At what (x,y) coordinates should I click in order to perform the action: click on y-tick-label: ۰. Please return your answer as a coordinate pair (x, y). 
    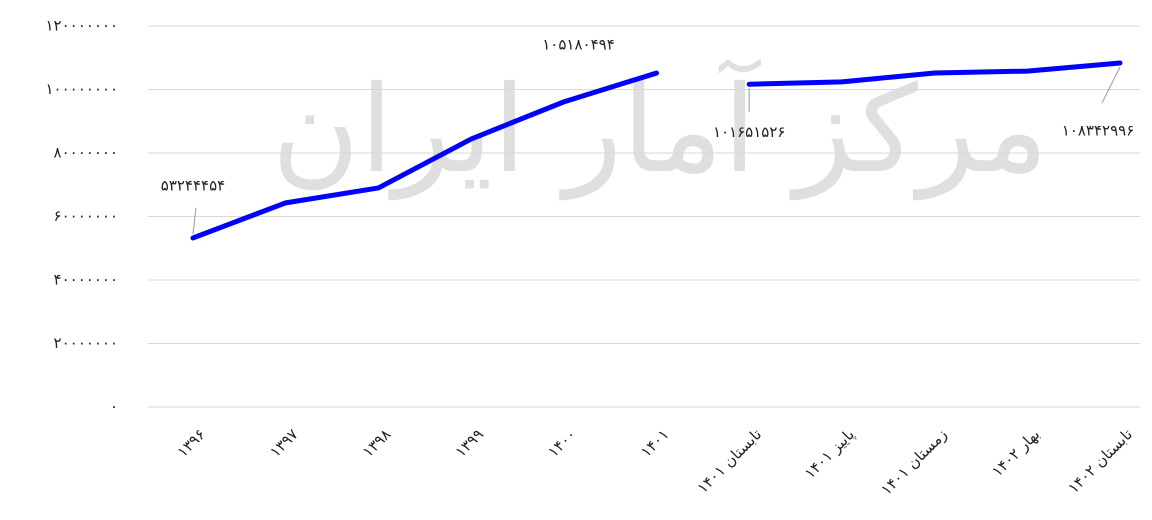
    Looking at the image, I should click on (114, 407).